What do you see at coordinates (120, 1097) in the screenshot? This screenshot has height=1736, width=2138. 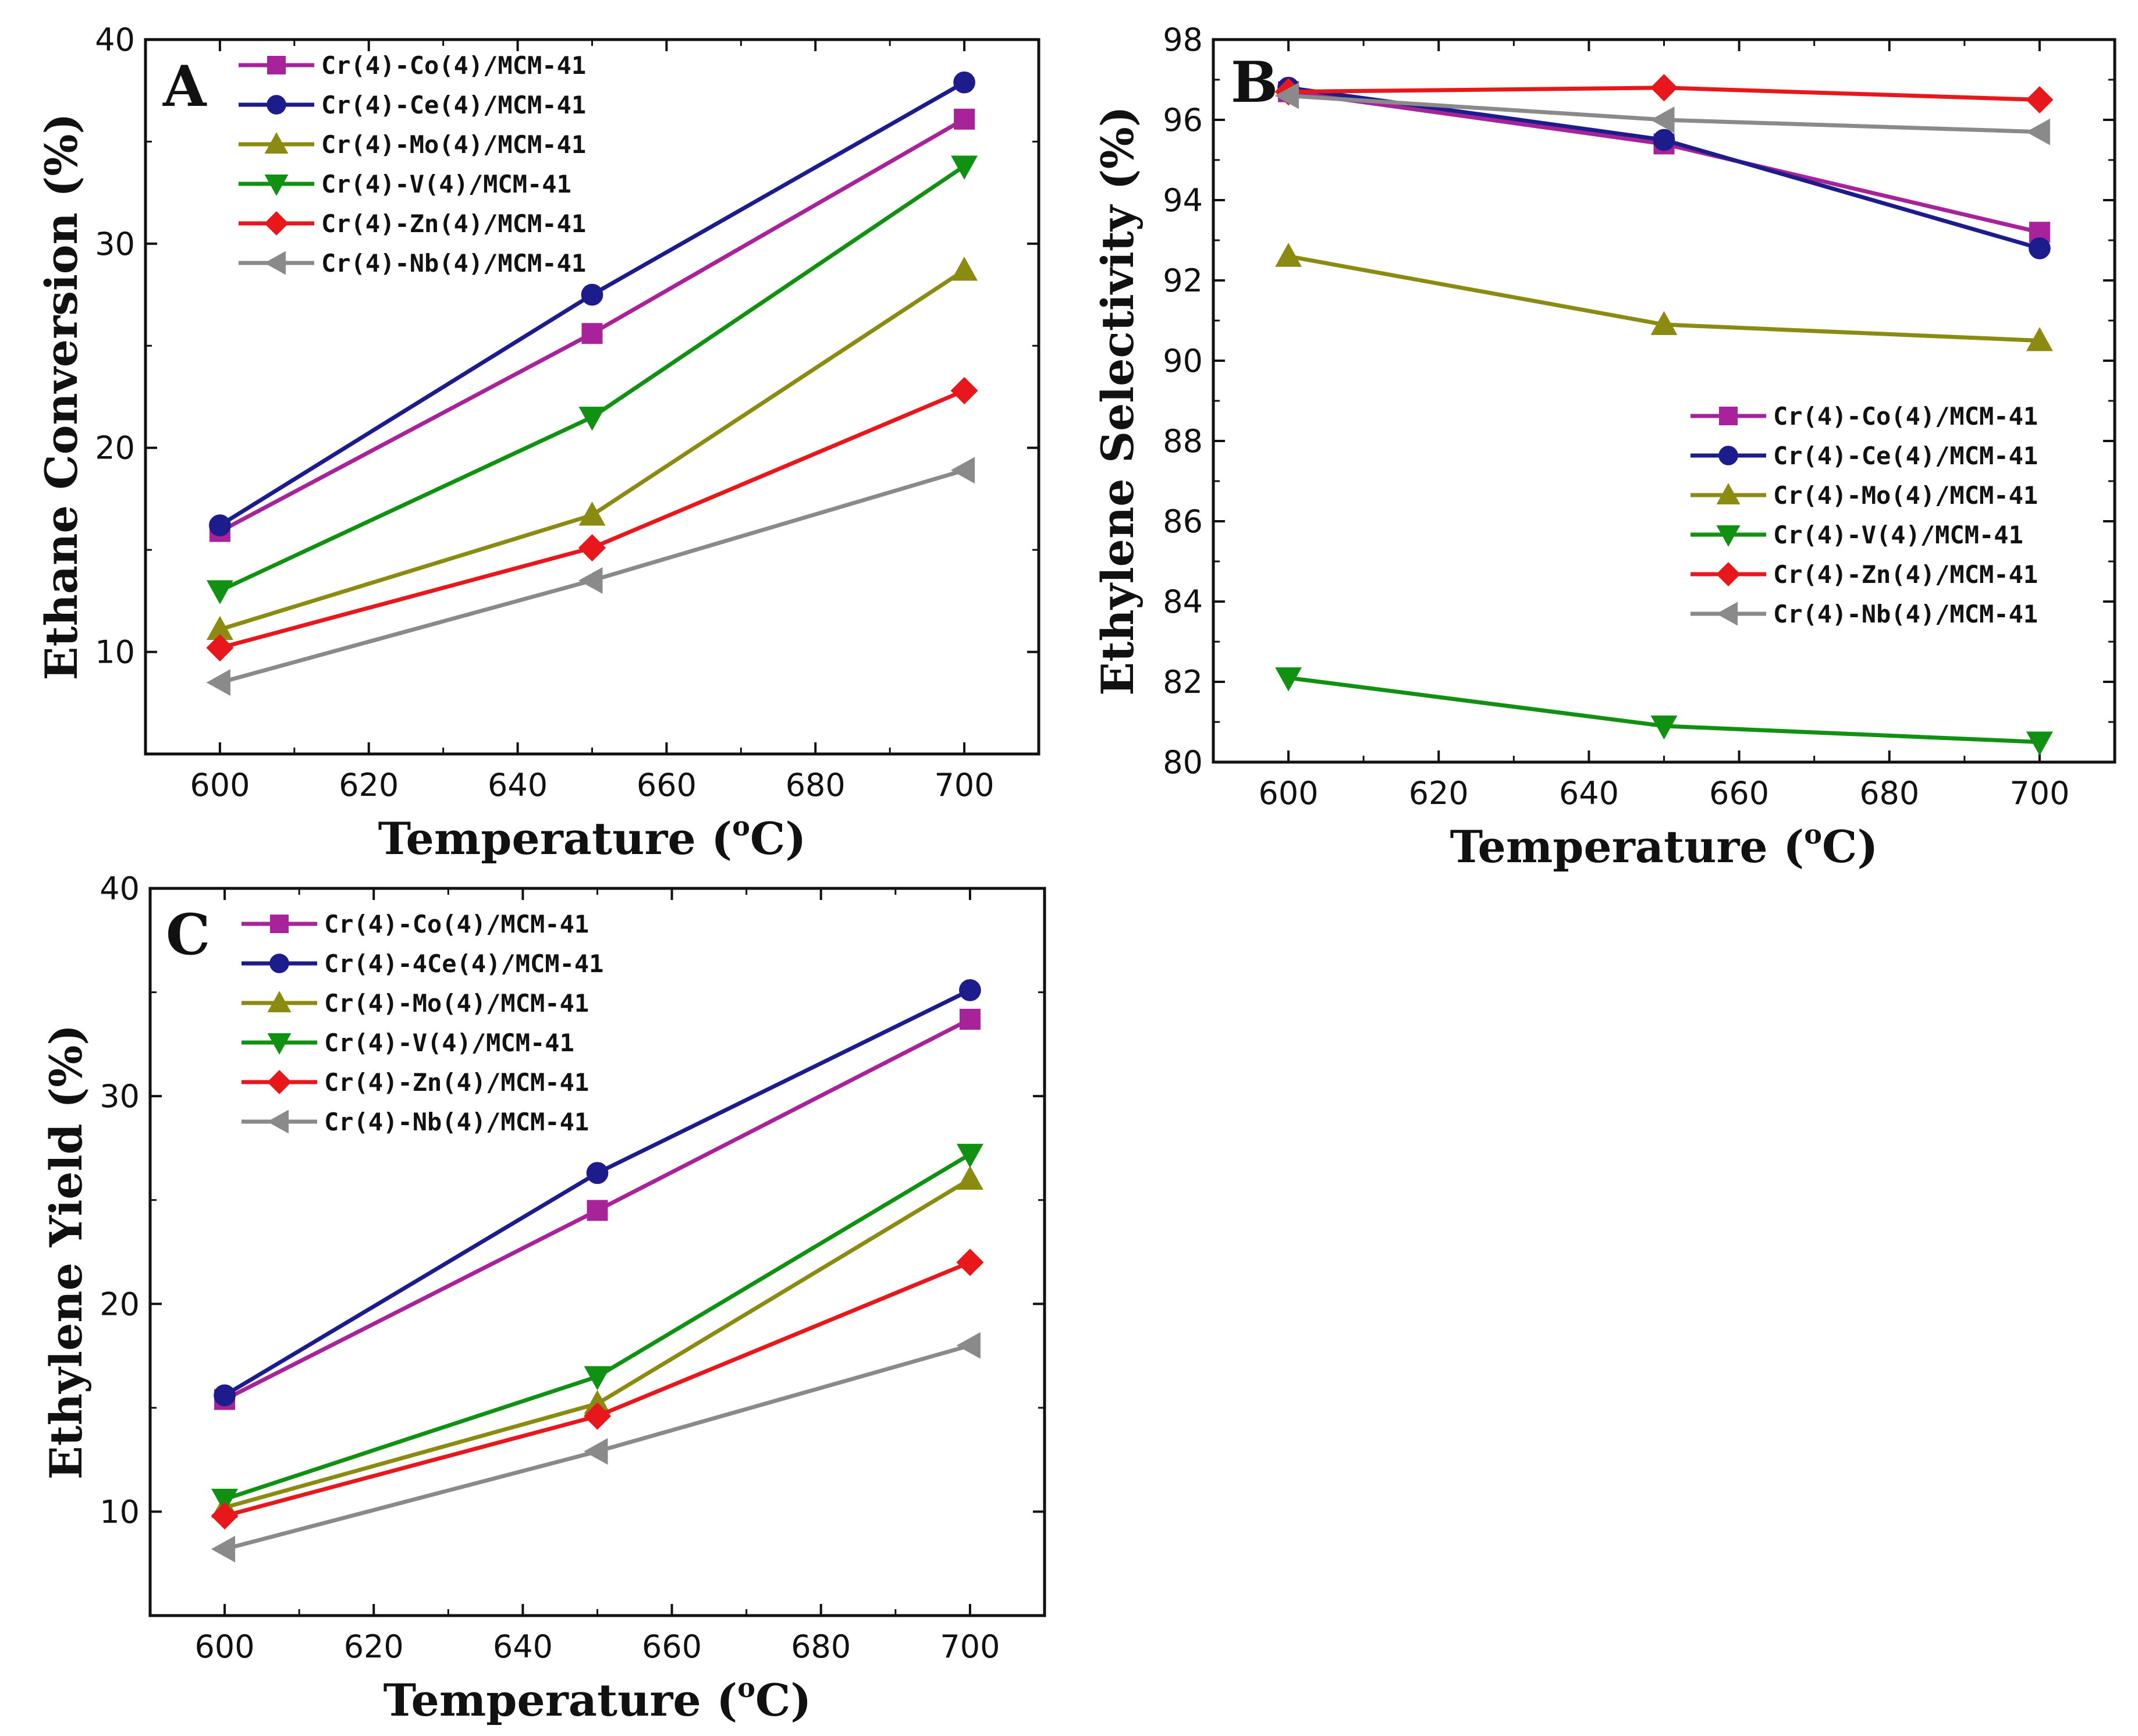 I see `y-tick-label: 30` at bounding box center [120, 1097].